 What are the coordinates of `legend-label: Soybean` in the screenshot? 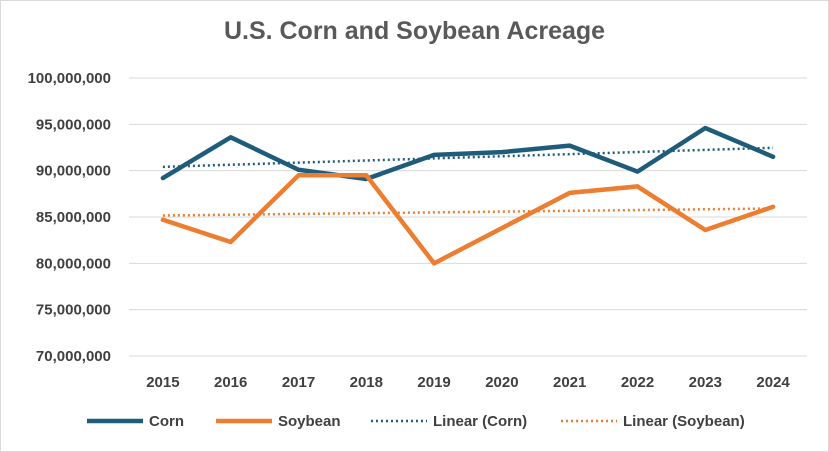 It's located at (309, 421).